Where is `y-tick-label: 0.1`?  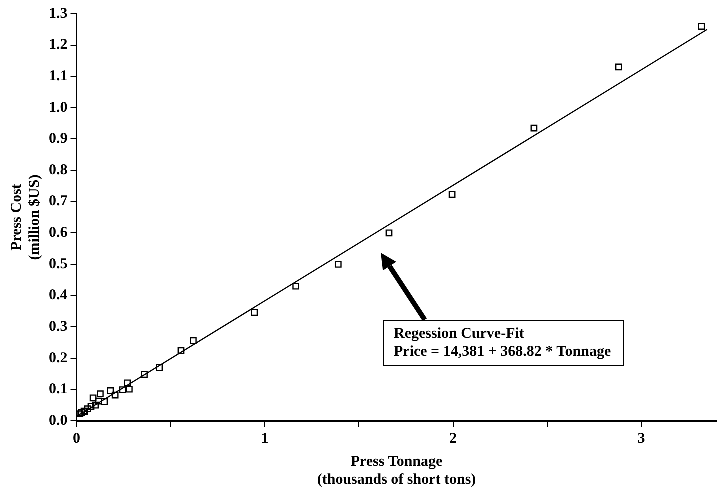 y-tick-label: 0.1 is located at coordinates (58, 390).